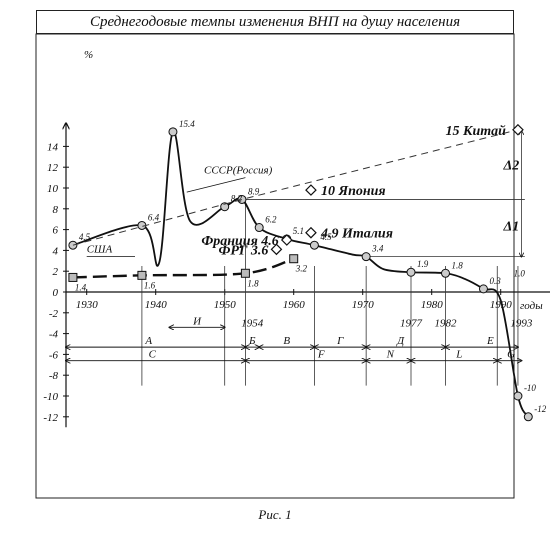 This screenshot has height=536, width=550. What do you see at coordinates (520, 274) in the screenshot?
I see `ussr-value-label: 1.0` at bounding box center [520, 274].